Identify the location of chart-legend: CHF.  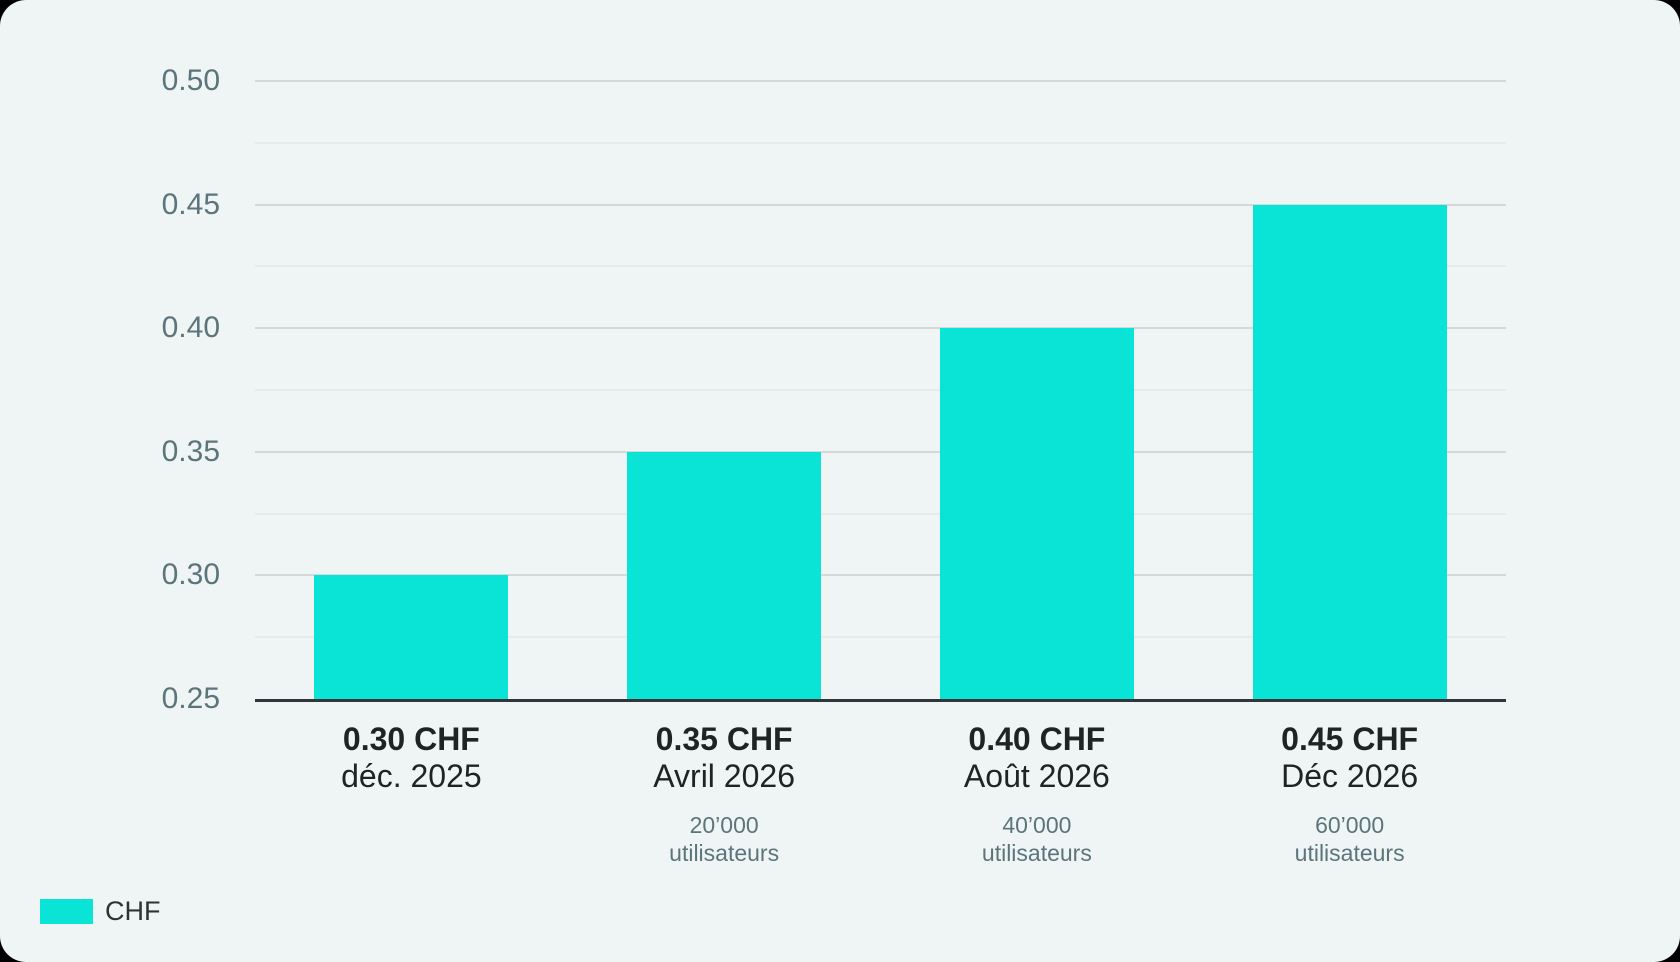
(100, 911).